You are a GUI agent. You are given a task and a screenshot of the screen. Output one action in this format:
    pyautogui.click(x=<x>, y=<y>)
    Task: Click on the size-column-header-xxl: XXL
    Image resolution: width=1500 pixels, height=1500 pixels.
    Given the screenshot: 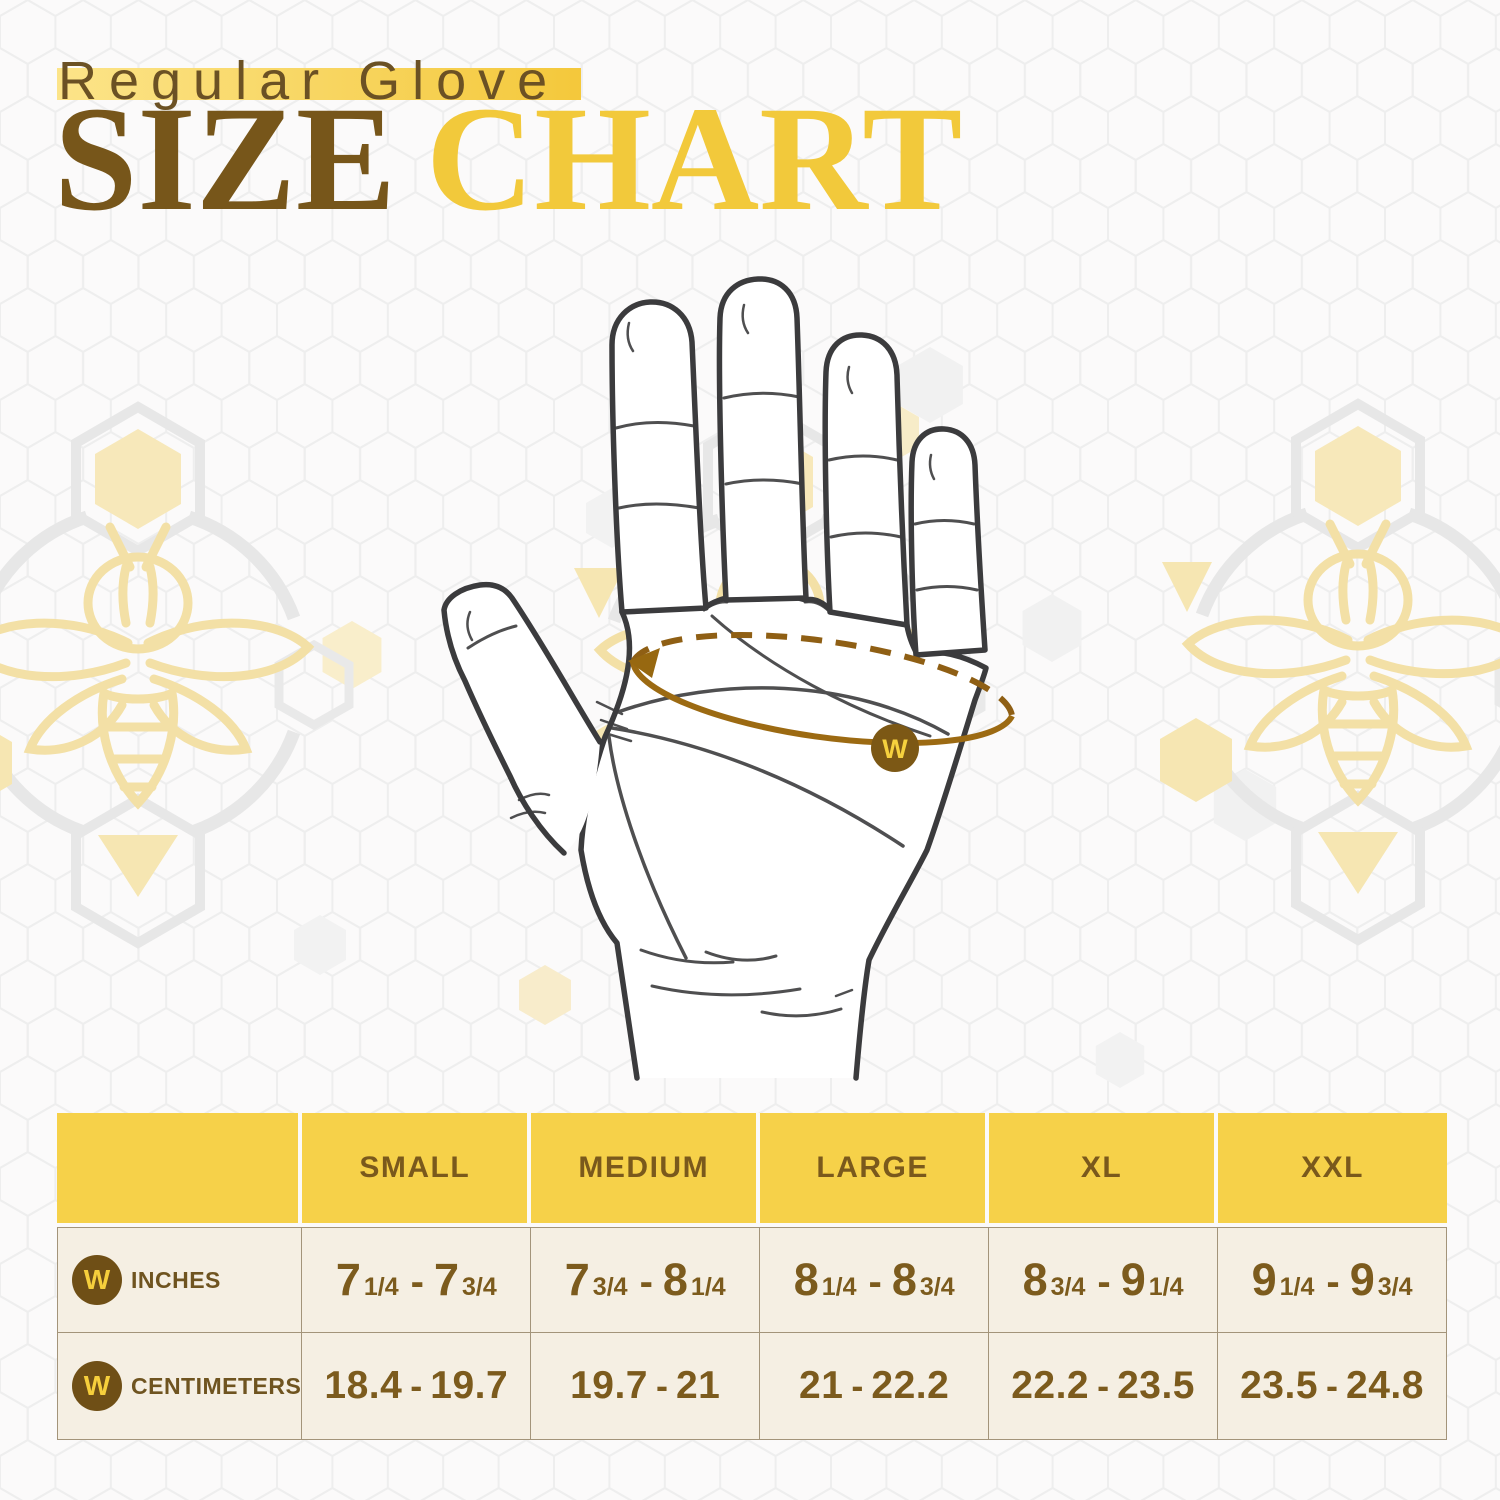 What is the action you would take?
    pyautogui.click(x=1332, y=1170)
    